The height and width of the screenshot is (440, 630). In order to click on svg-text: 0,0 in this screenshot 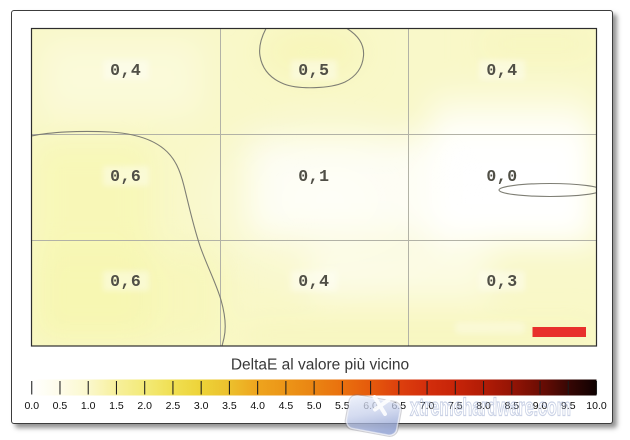, I will do `click(501, 176)`.